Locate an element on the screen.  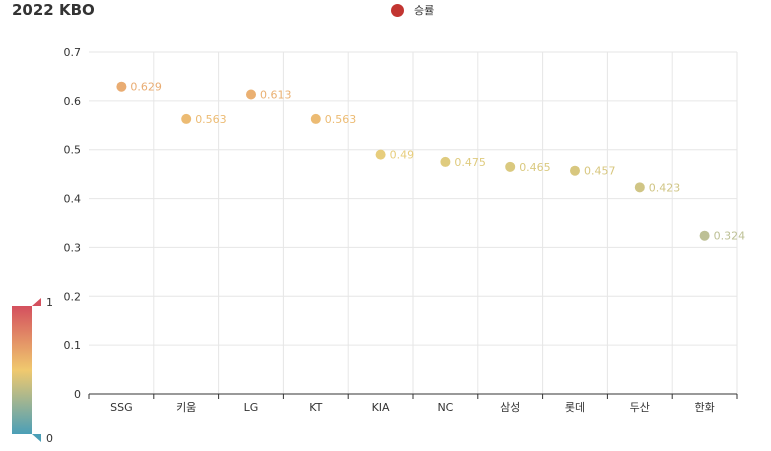
x-tick-label: 키움 is located at coordinates (186, 407).